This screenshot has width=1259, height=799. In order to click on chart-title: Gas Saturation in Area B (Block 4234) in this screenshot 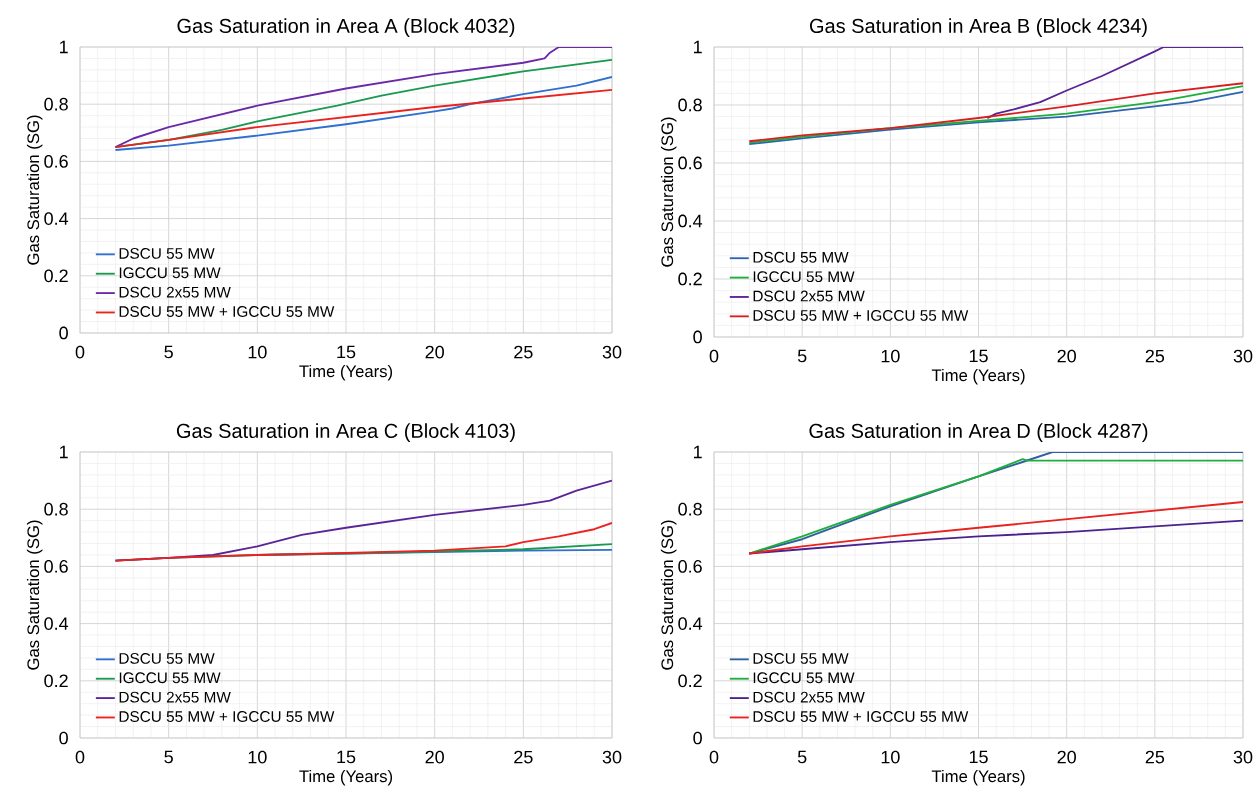, I will do `click(978, 27)`.